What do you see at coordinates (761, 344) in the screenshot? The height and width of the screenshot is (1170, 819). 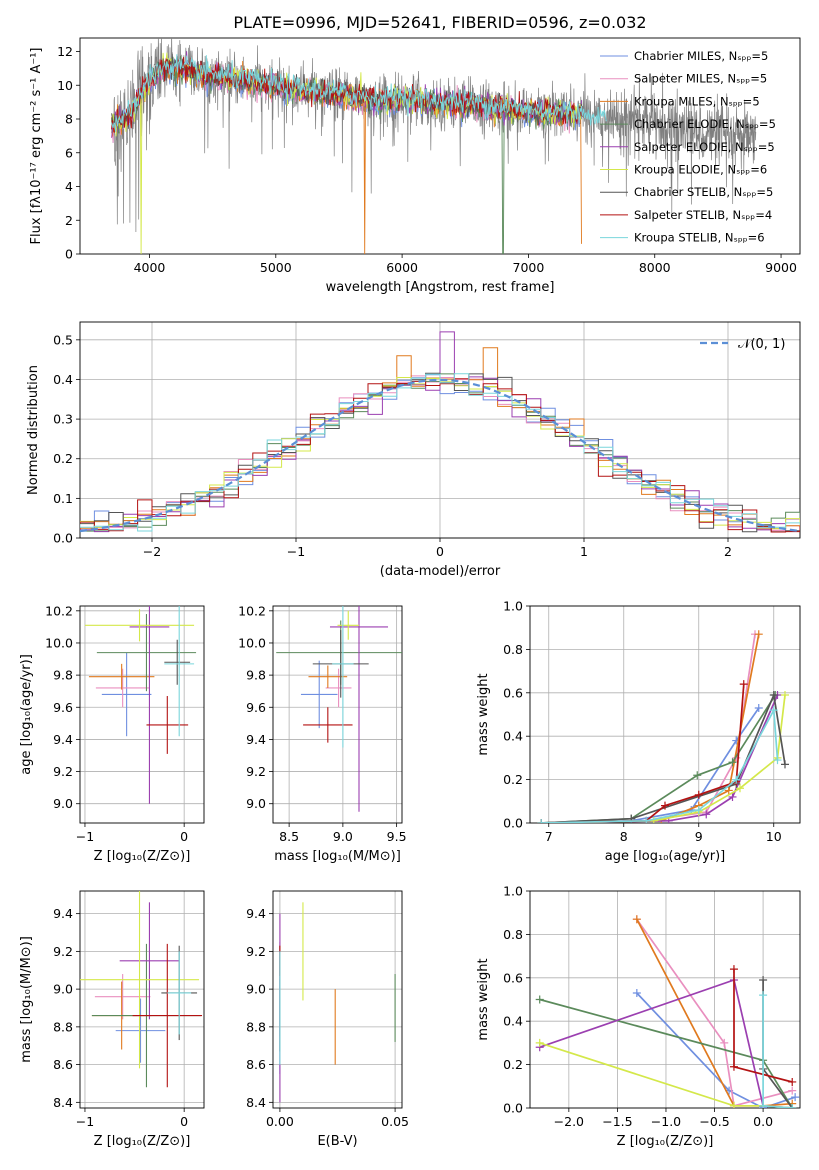 I see `legend-entry: 𝒩(0, 1)` at bounding box center [761, 344].